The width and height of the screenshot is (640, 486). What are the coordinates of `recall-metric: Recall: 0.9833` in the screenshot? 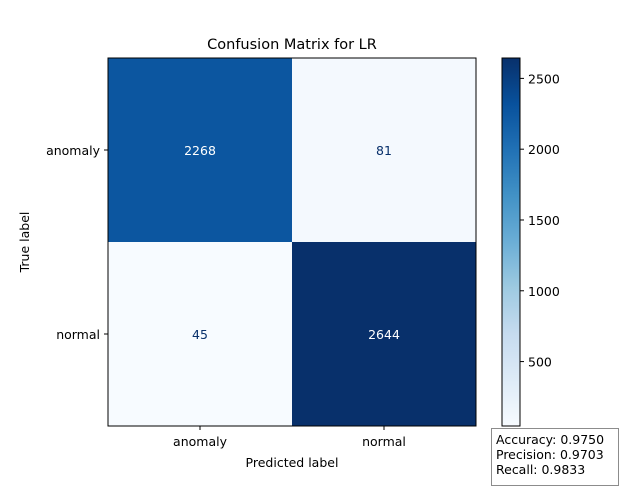 It's located at (541, 469).